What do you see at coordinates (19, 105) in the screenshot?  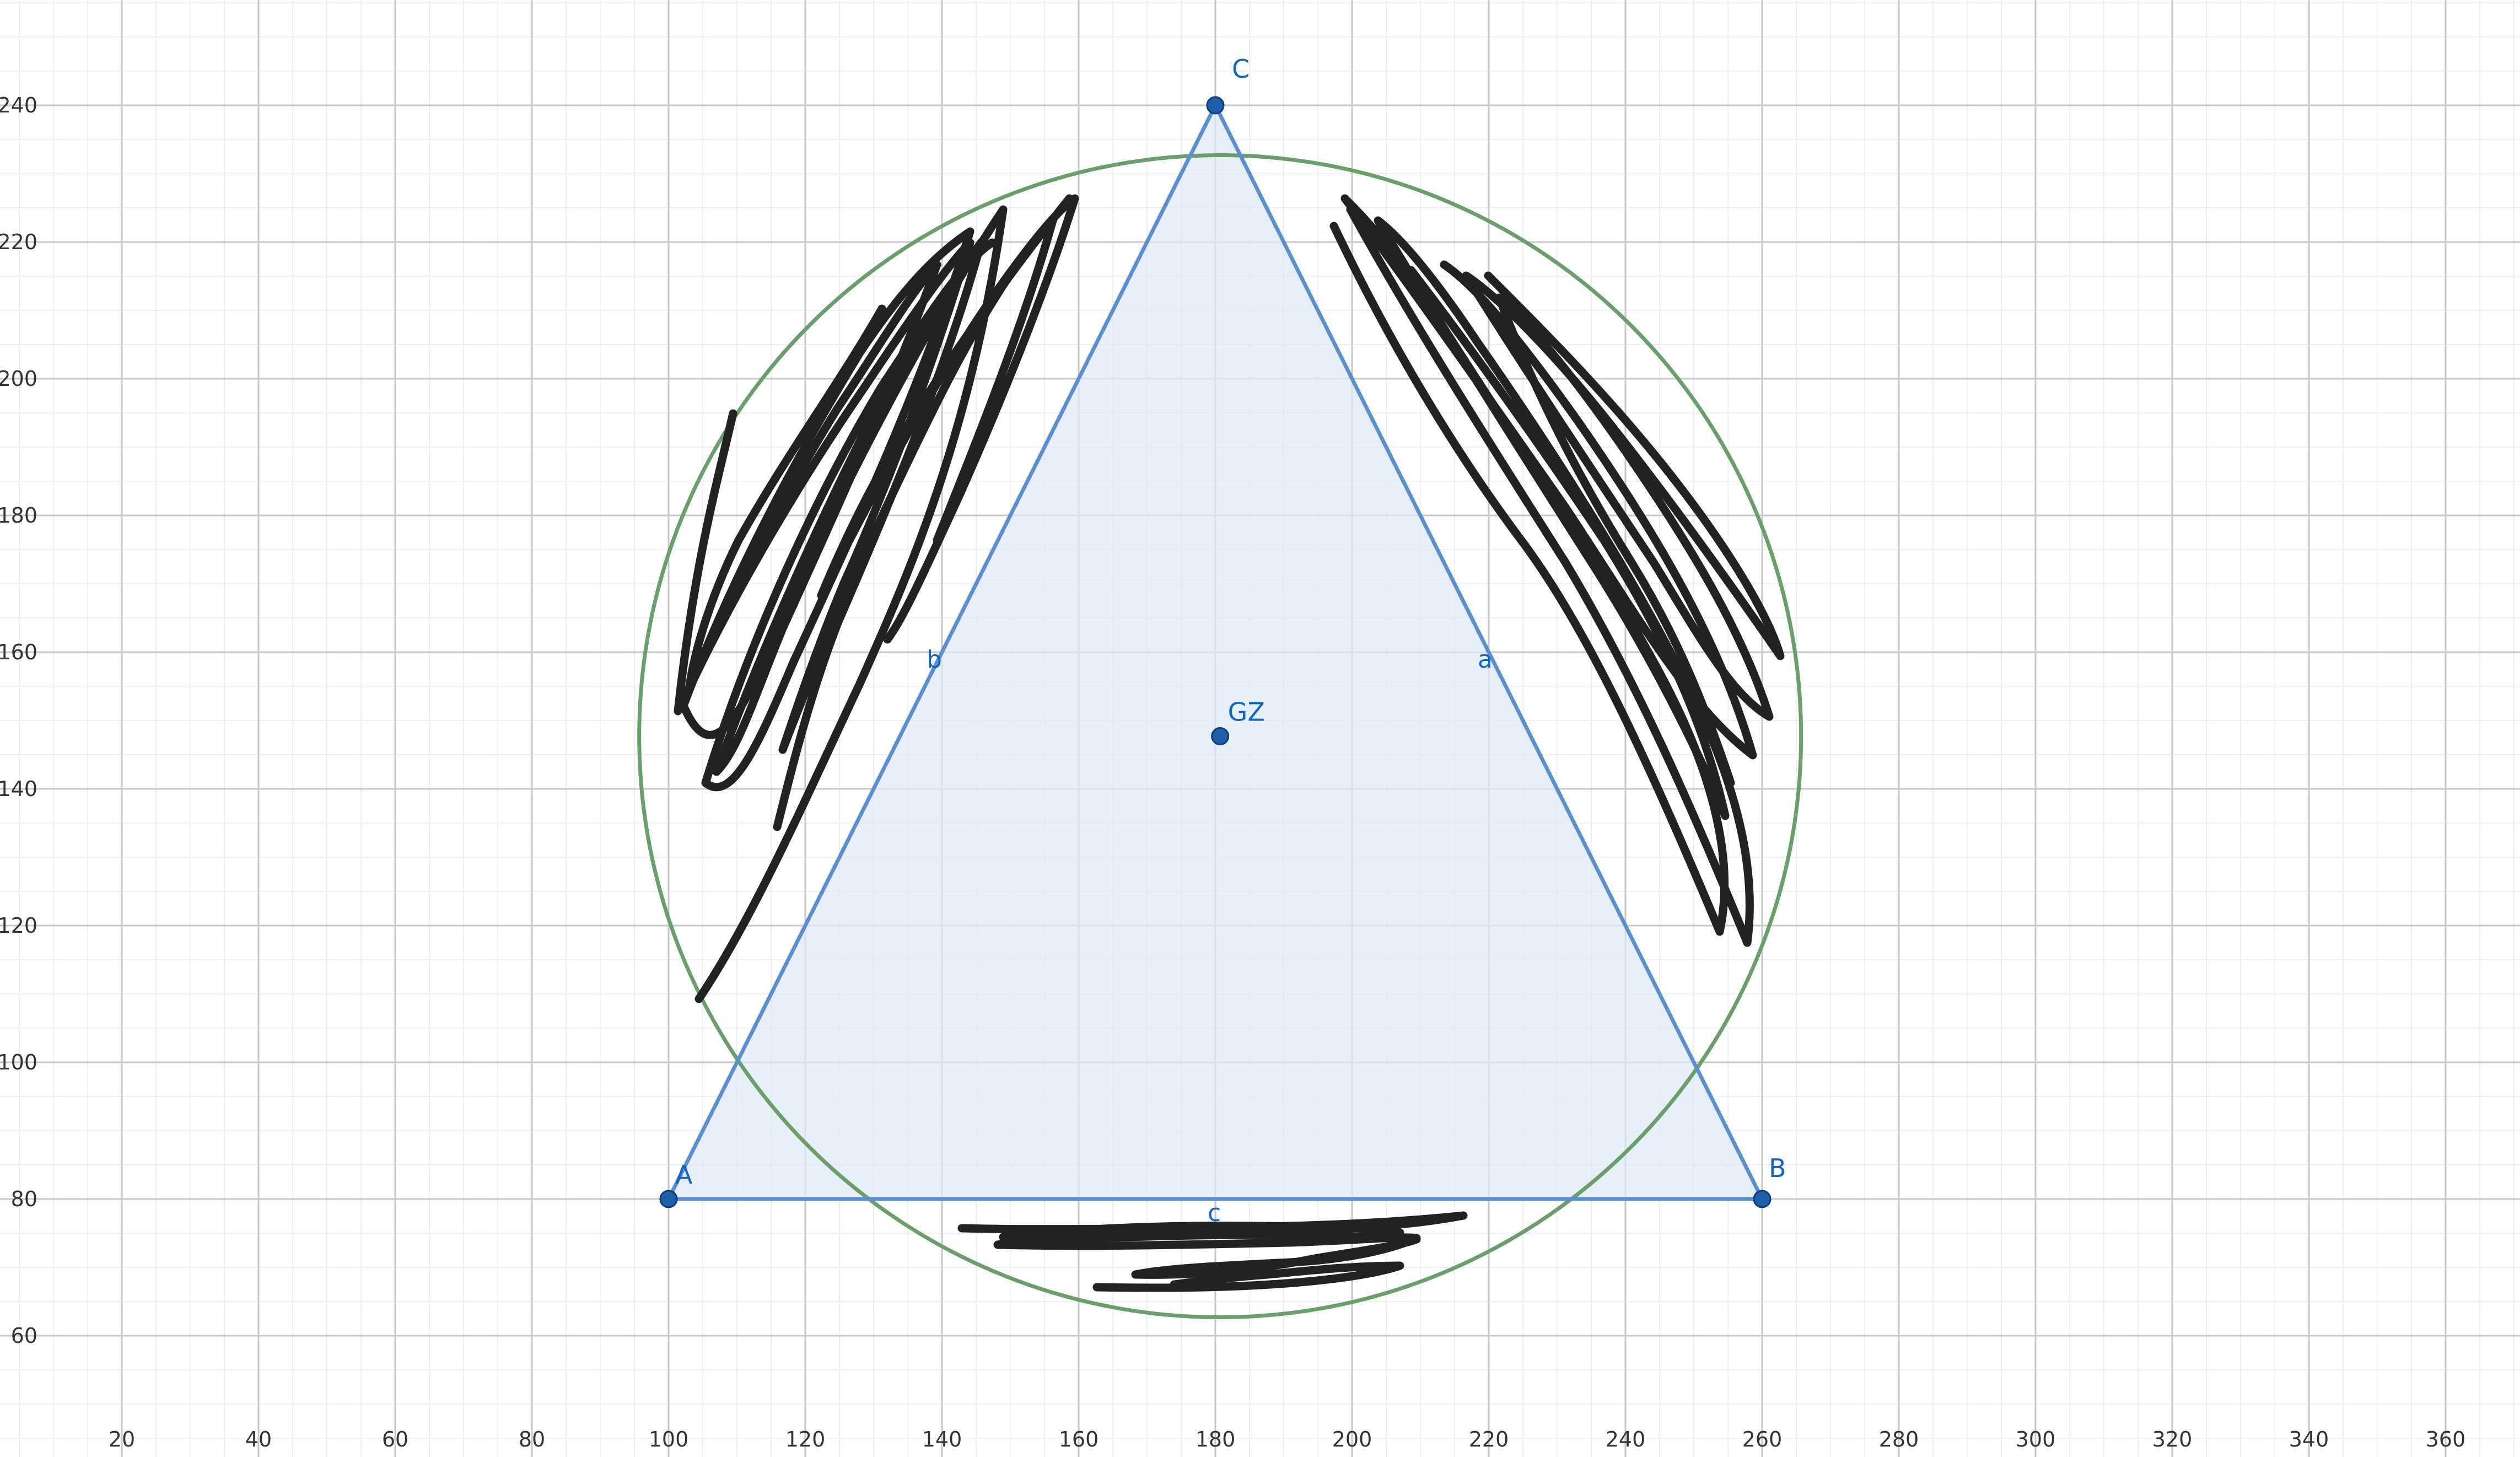 I see `y-tick-label: 240` at bounding box center [19, 105].